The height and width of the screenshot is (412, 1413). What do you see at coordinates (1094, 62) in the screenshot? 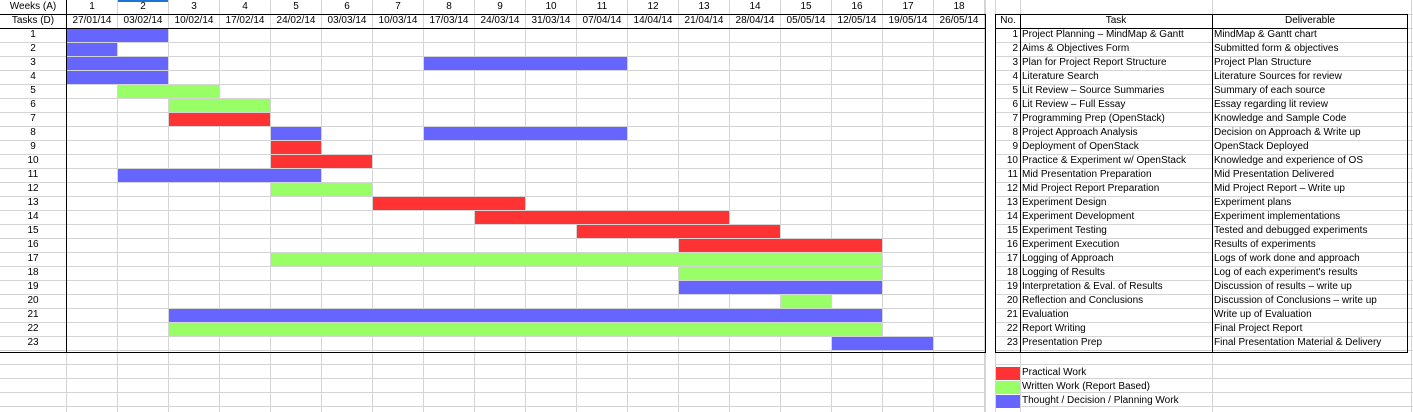
I see `task-table-task-cell: Plan for Project Report Structure` at bounding box center [1094, 62].